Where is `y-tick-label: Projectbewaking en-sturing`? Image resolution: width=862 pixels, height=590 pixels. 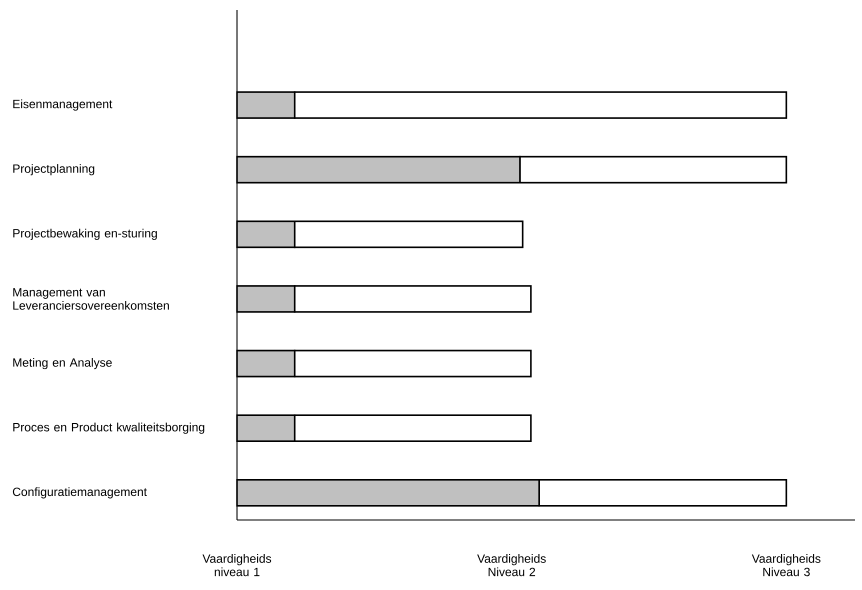
y-tick-label: Projectbewaking en-sturing is located at coordinates (85, 234).